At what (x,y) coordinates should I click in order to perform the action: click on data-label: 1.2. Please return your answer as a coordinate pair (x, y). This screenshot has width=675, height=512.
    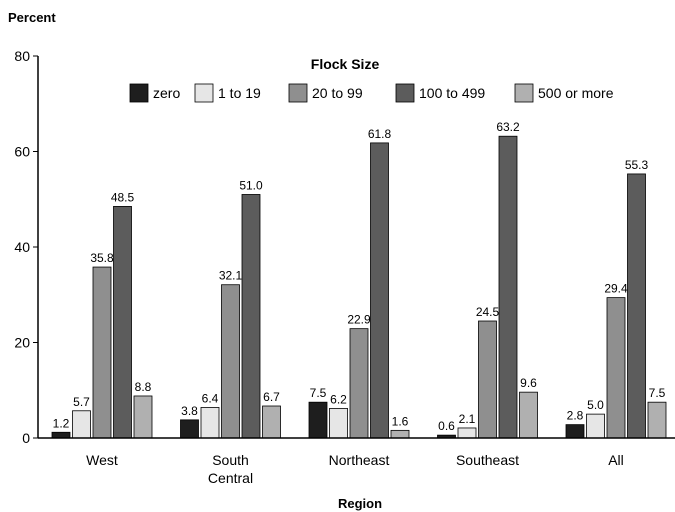
    Looking at the image, I should click on (61, 423).